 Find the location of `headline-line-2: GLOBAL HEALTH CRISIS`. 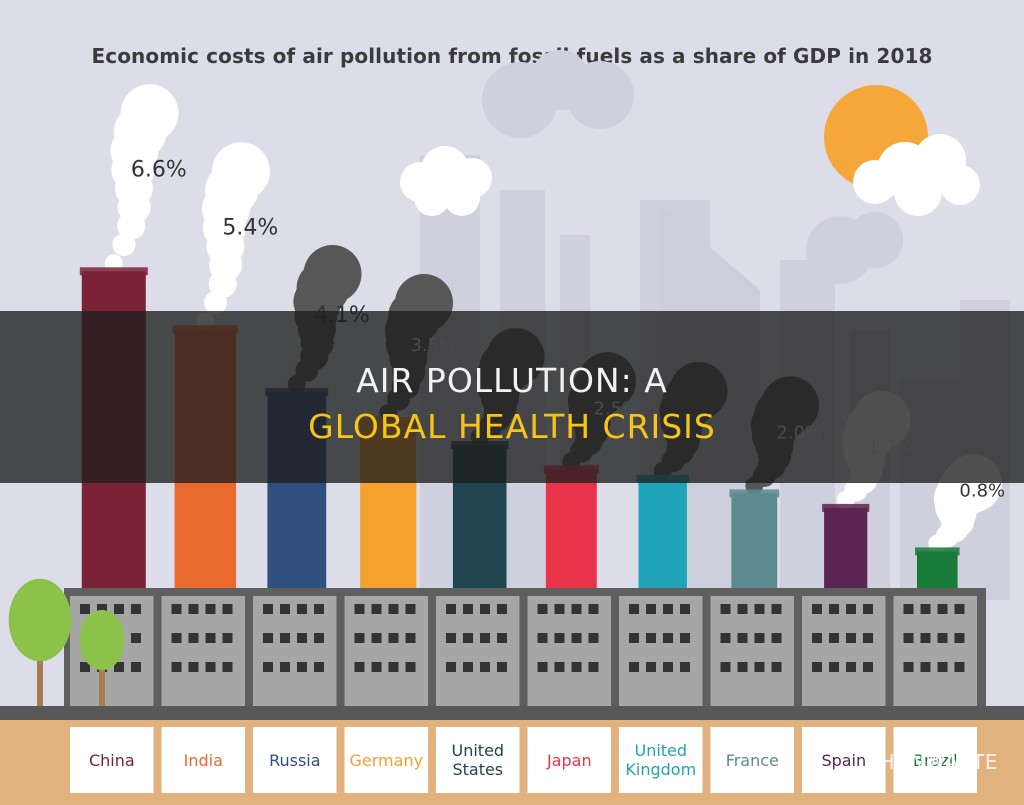

headline-line-2: GLOBAL HEALTH CRISIS is located at coordinates (512, 426).